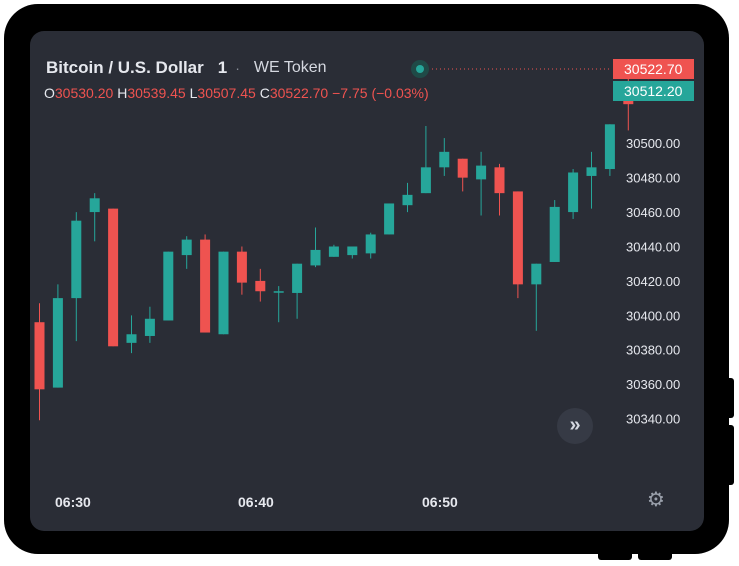  What do you see at coordinates (653, 143) in the screenshot?
I see `price-tick-label: 30500.00` at bounding box center [653, 143].